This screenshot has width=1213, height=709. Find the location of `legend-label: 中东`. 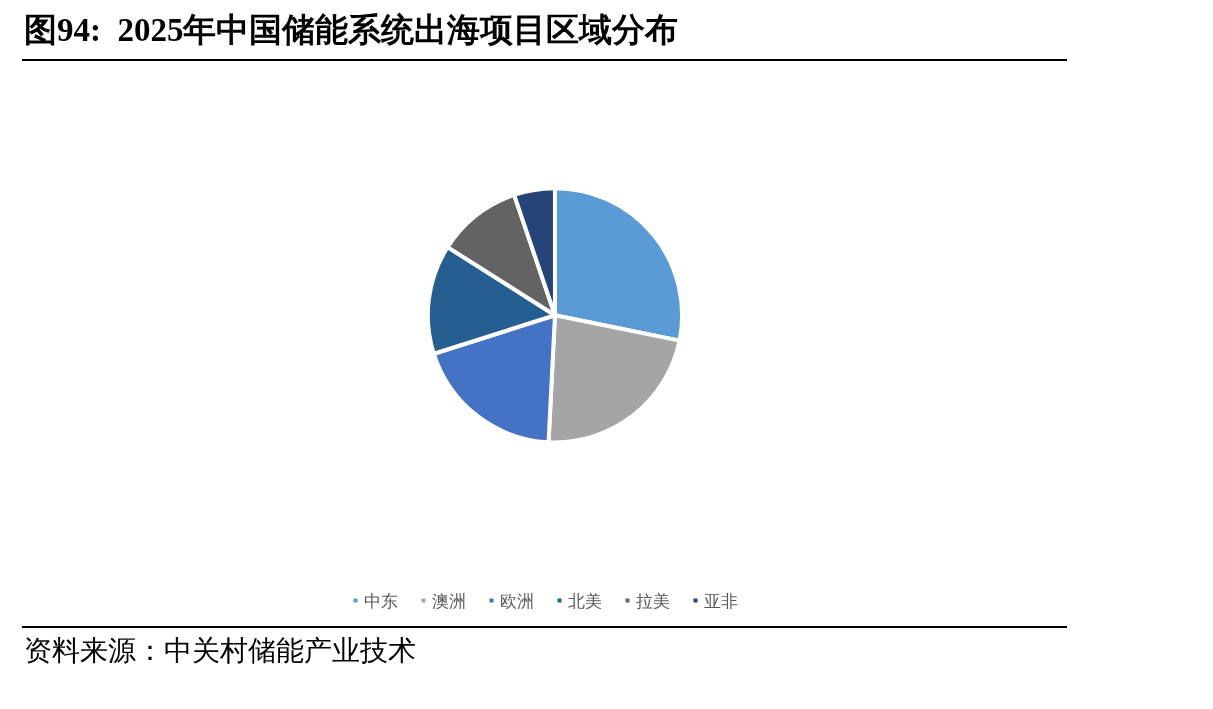

legend-label: 中东 is located at coordinates (380, 600).